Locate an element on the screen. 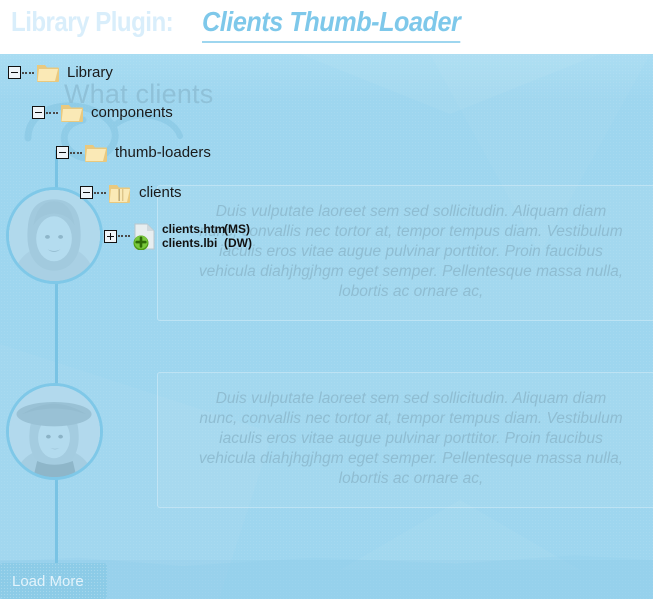 This screenshot has height=599, width=653. tree-node-label: thumb-loaders is located at coordinates (163, 152).